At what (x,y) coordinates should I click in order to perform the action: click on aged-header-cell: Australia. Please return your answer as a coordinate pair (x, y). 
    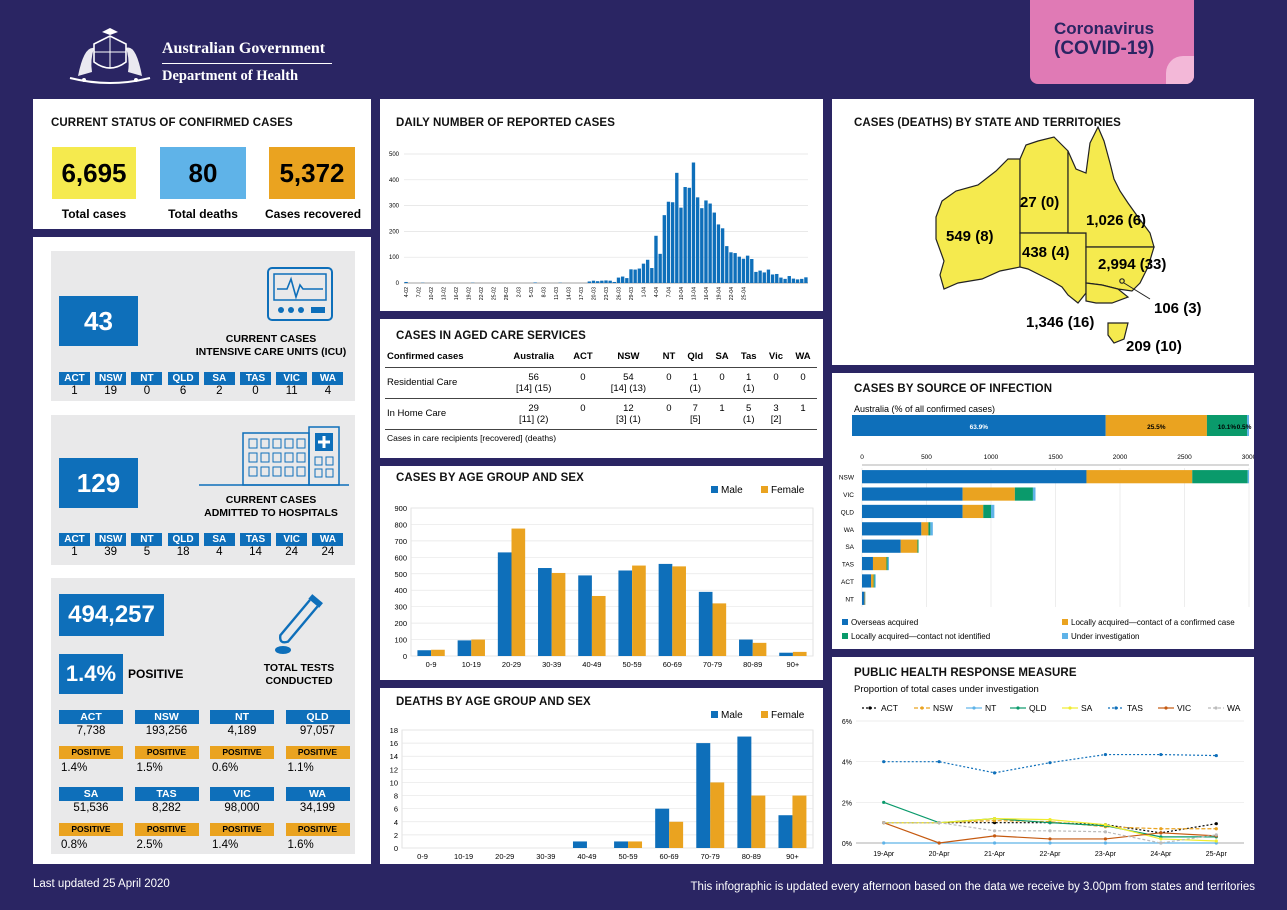
    Looking at the image, I should click on (533, 357).